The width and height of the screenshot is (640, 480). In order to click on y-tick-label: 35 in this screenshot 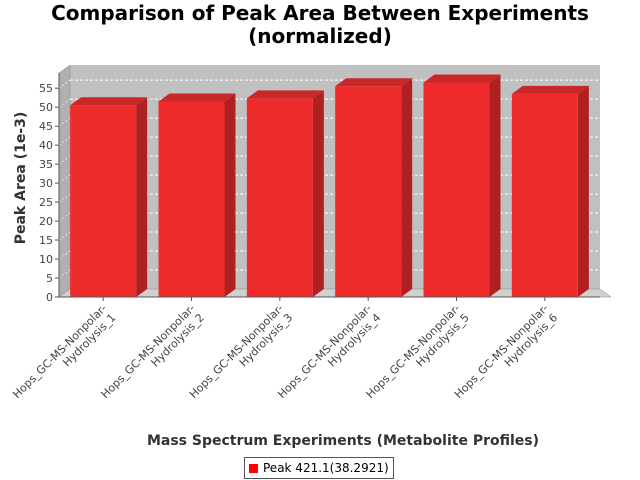, I will do `click(46, 164)`.